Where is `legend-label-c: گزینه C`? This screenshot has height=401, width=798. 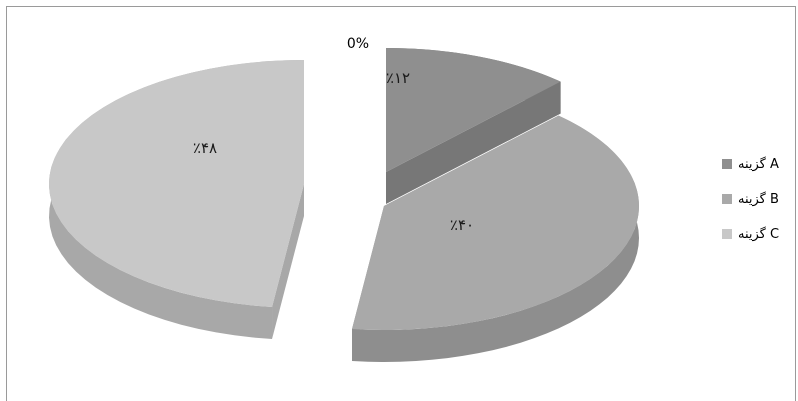 legend-label-c: گزینه C is located at coordinates (759, 234).